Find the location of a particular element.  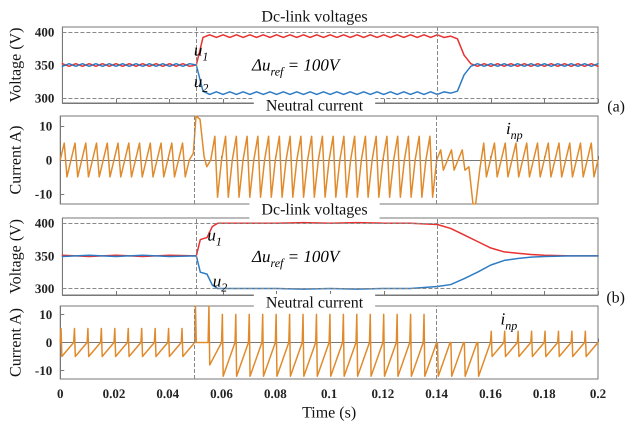

text: (b) is located at coordinates (615, 298).